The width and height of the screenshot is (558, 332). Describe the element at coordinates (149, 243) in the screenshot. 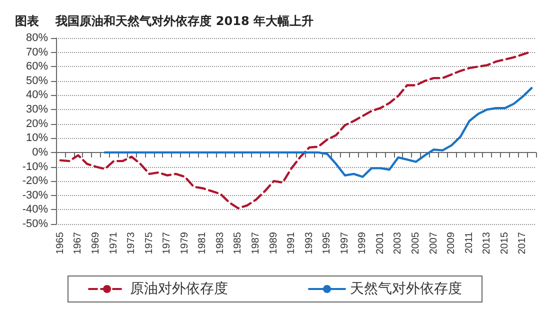

I see `x-tick-label: 1975` at that location.